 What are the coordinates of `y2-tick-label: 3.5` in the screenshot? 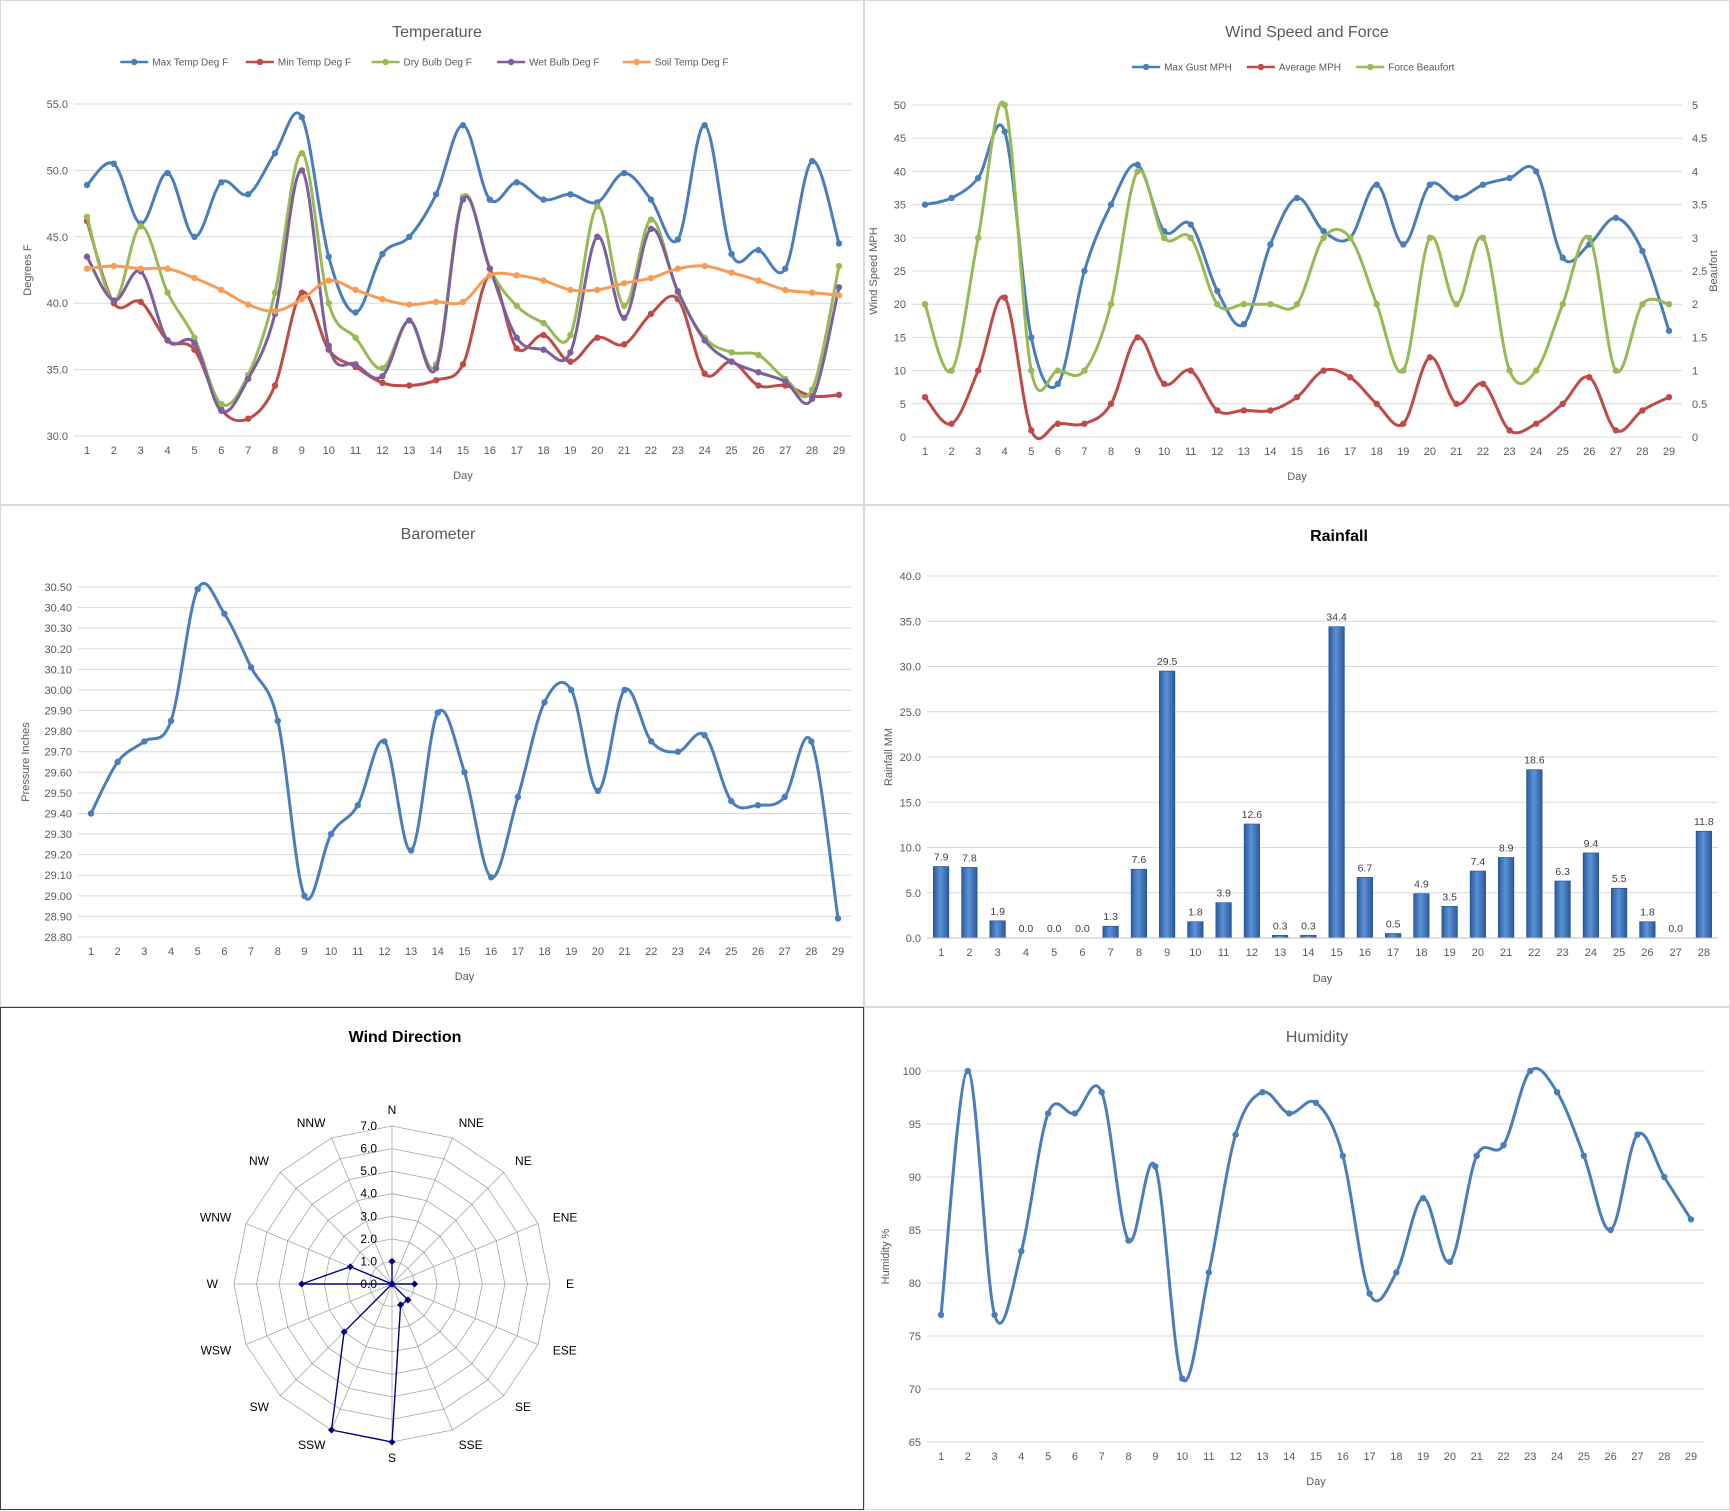 It's located at (1699, 206).